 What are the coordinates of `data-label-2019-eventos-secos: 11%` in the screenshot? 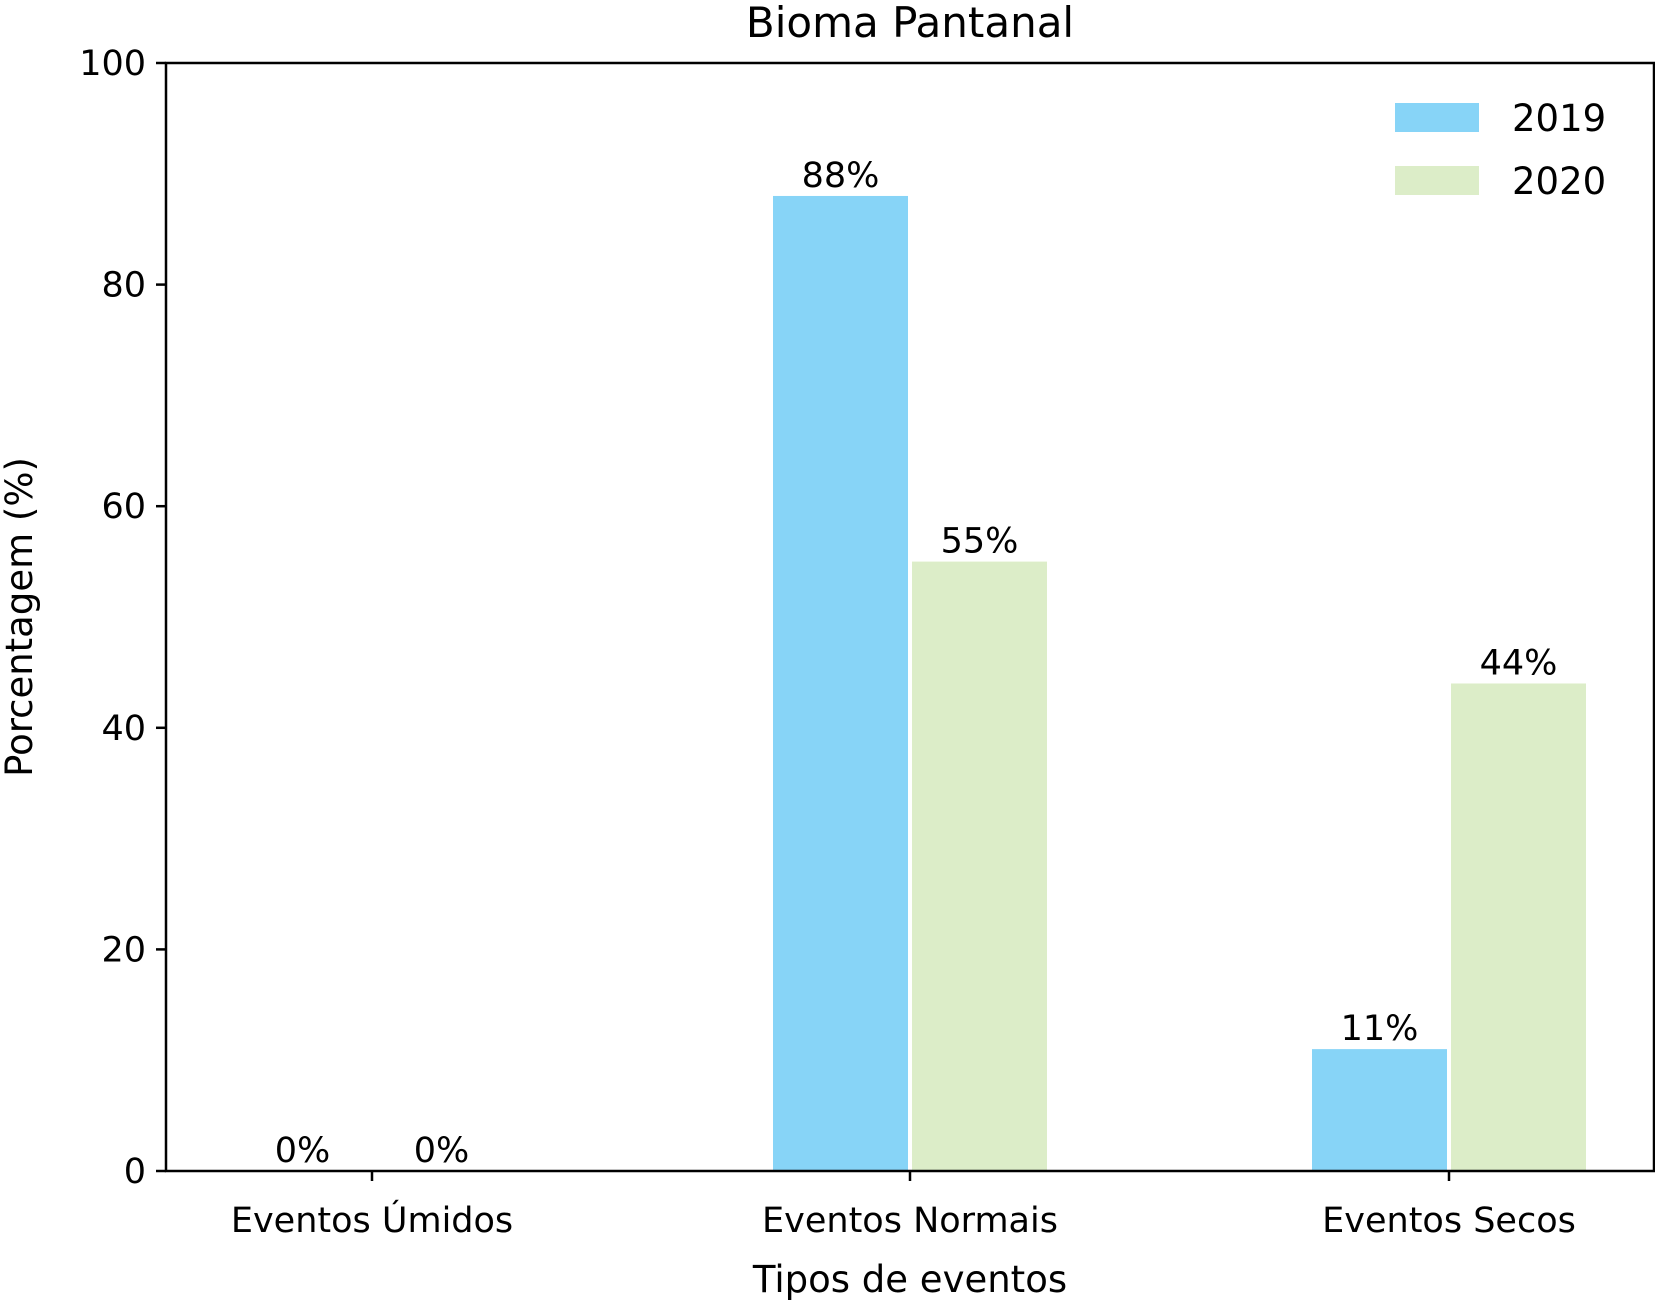 It's located at (1380, 1029).